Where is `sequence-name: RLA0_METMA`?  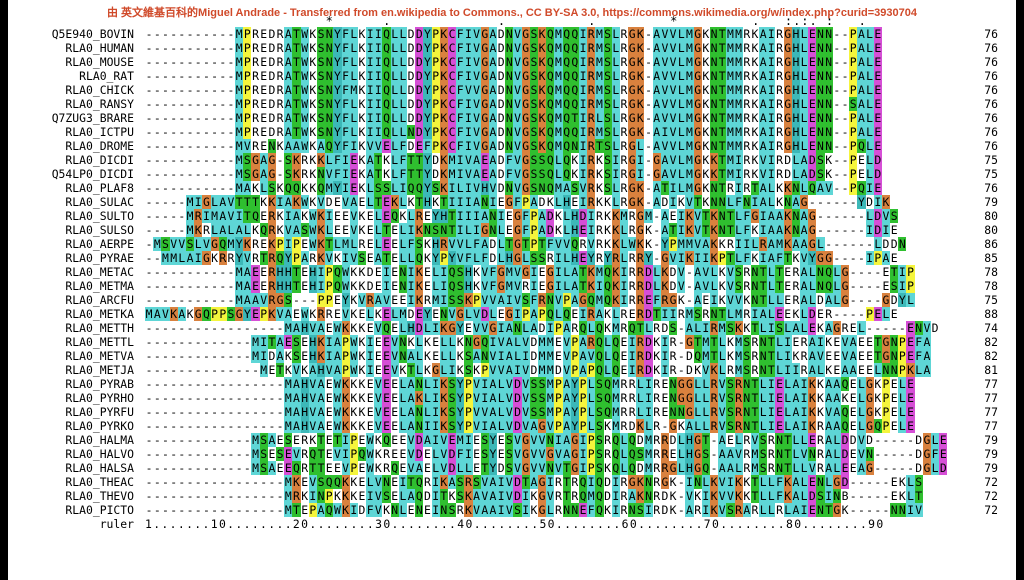
sequence-name: RLA0_METMA is located at coordinates (99, 286).